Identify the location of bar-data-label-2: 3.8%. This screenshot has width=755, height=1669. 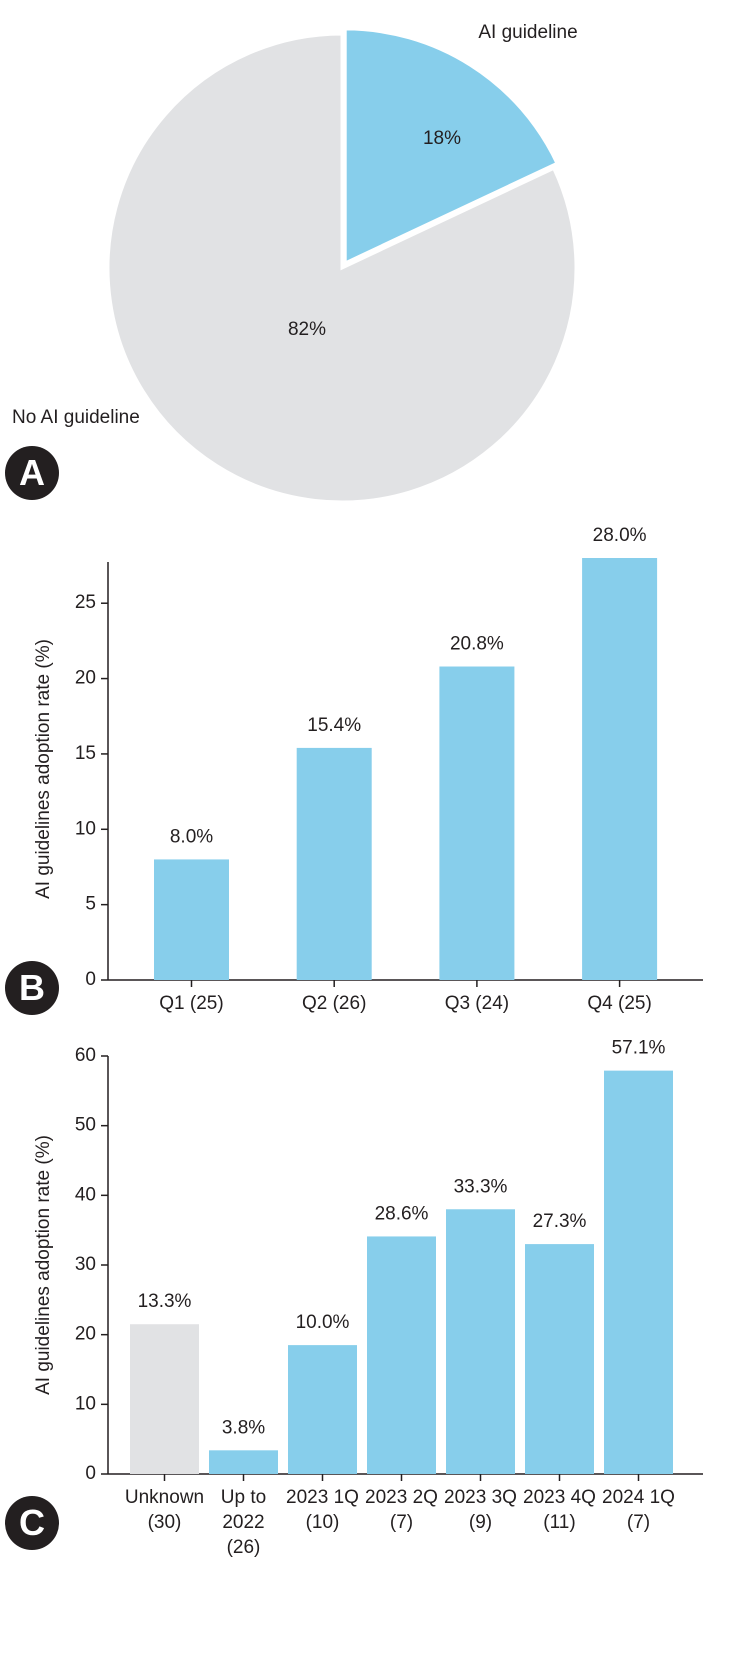
(243, 1427).